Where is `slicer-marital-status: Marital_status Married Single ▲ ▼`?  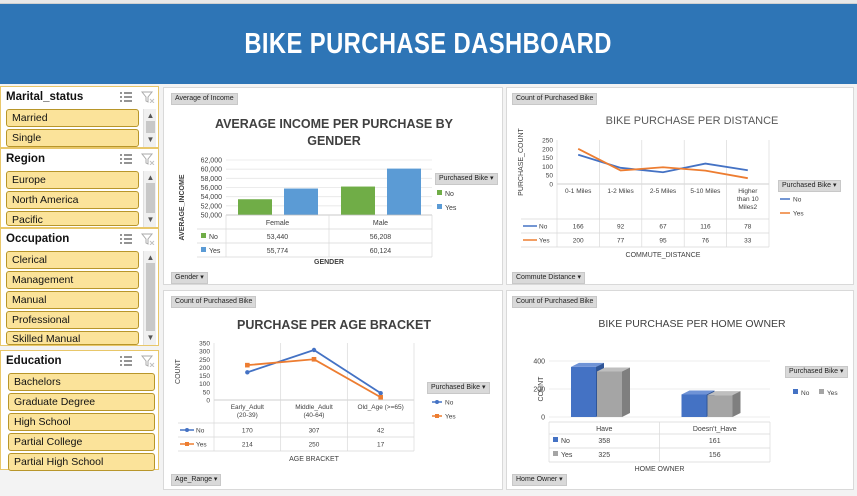 slicer-marital-status: Marital_status Married Single ▲ ▼ is located at coordinates (79, 117).